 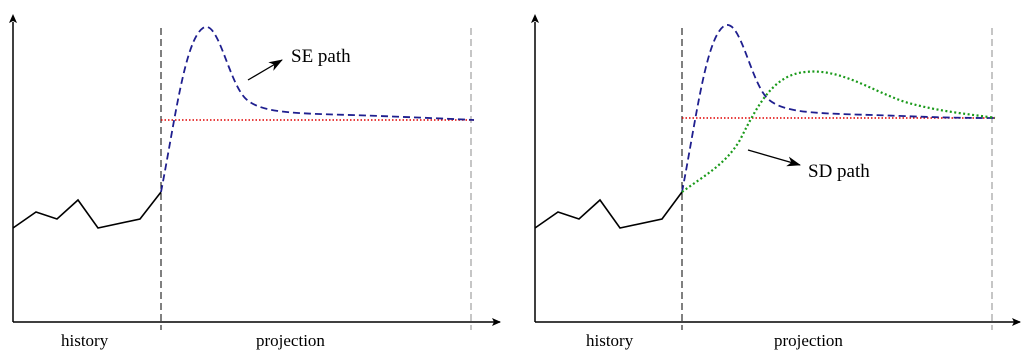 I want to click on right-history-label: history, so click(x=610, y=340).